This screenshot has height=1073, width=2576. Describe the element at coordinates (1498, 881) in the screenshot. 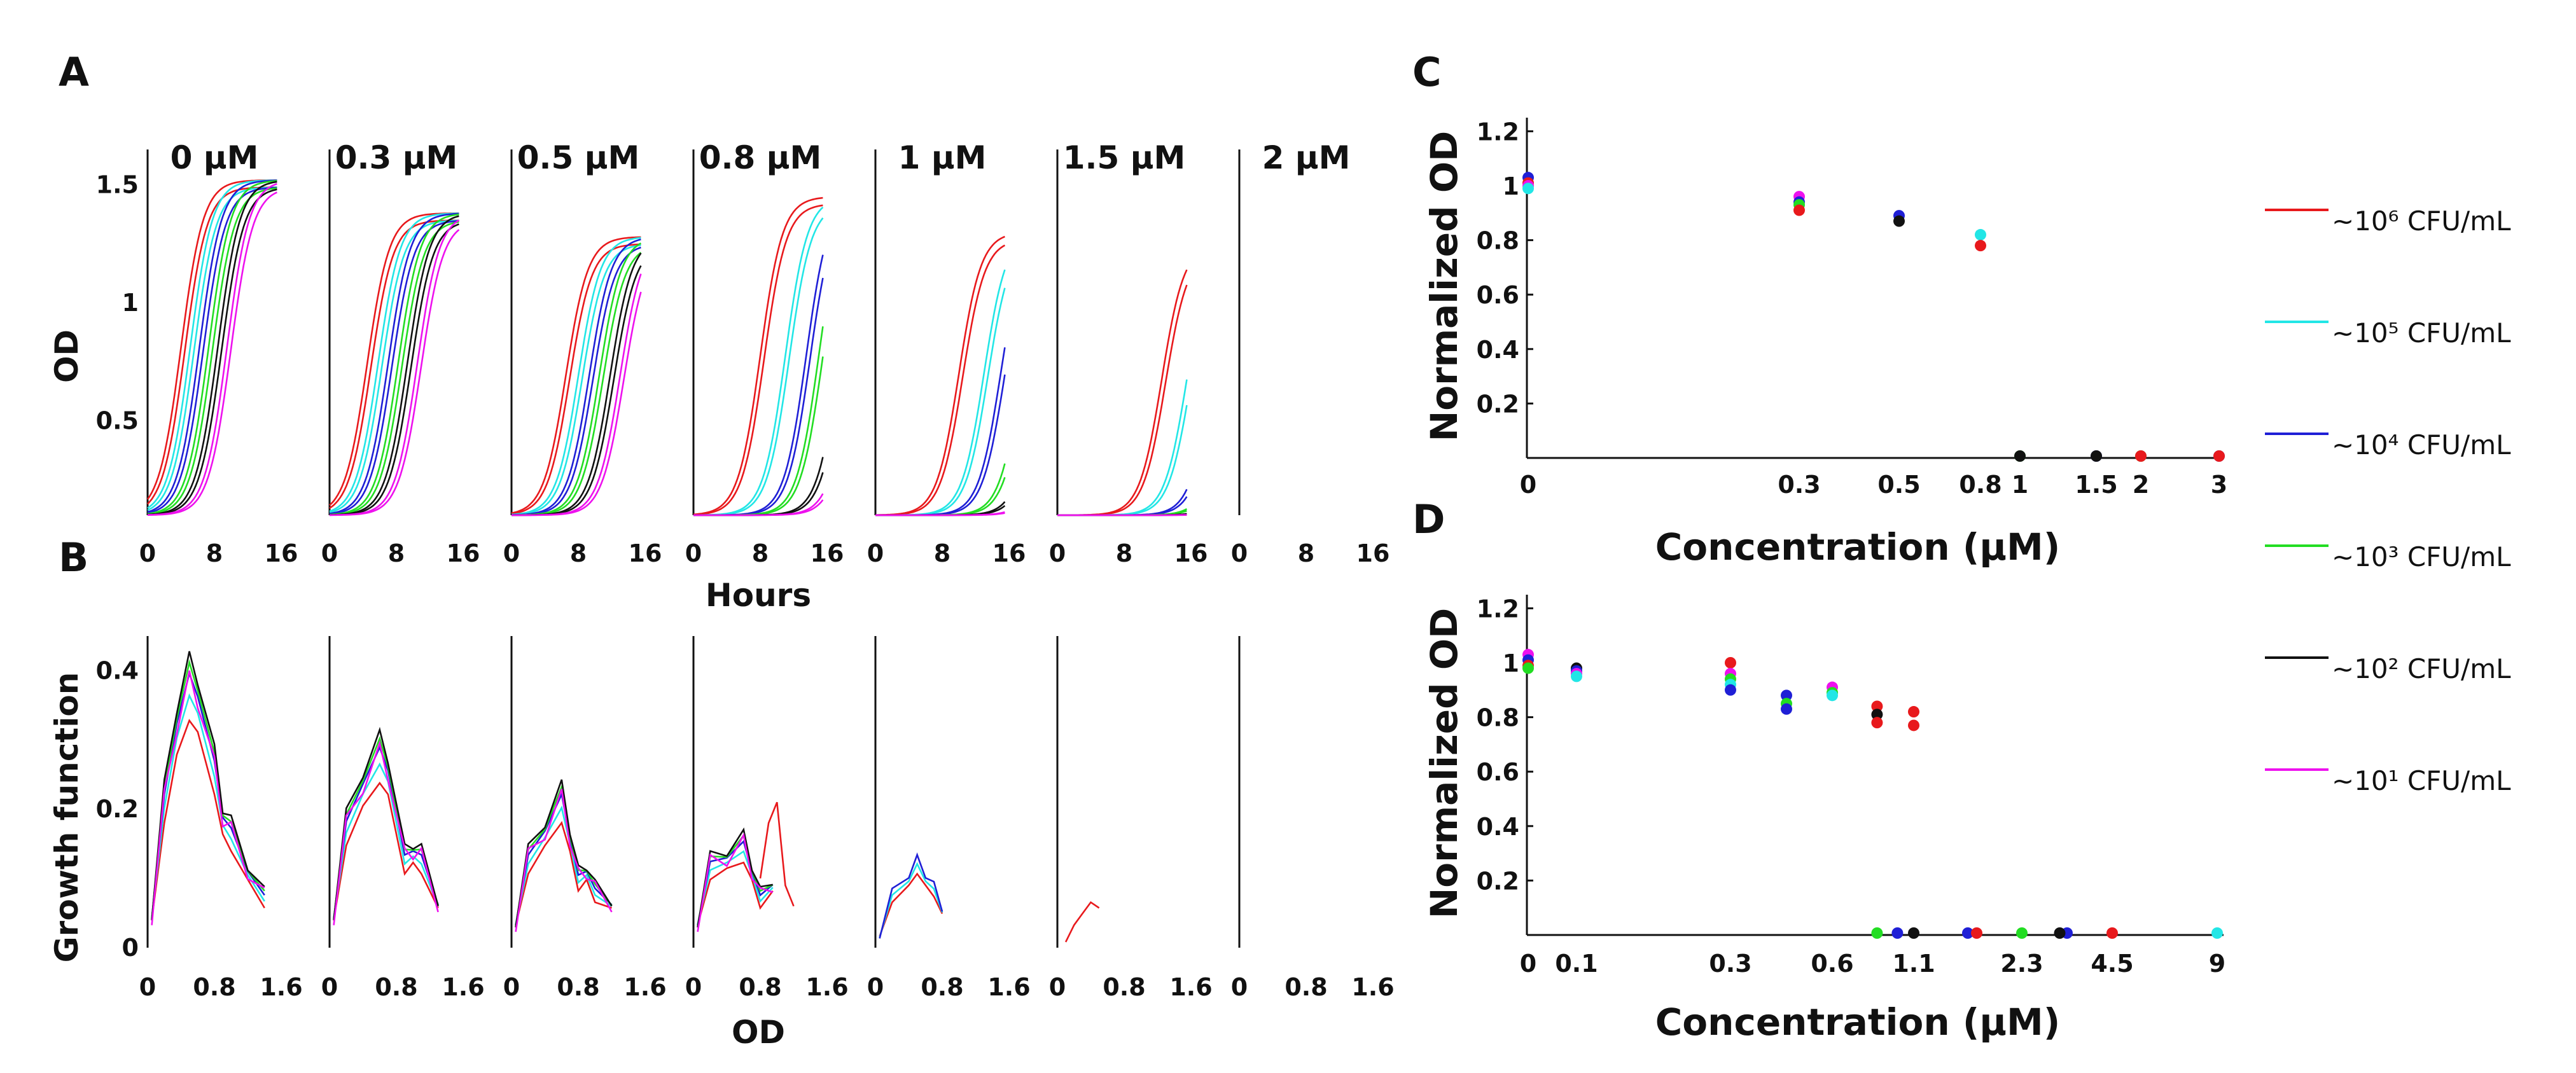

I see `panel-d-ytick: 0.2` at that location.